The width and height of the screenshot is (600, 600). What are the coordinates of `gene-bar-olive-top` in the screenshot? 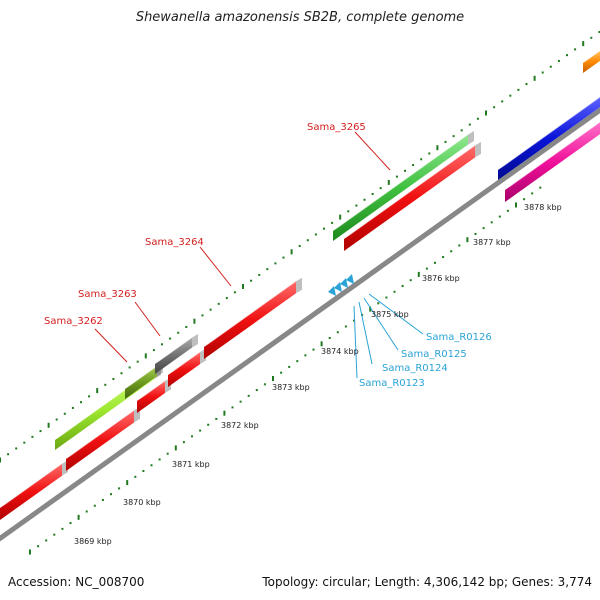 It's located at (144, 375).